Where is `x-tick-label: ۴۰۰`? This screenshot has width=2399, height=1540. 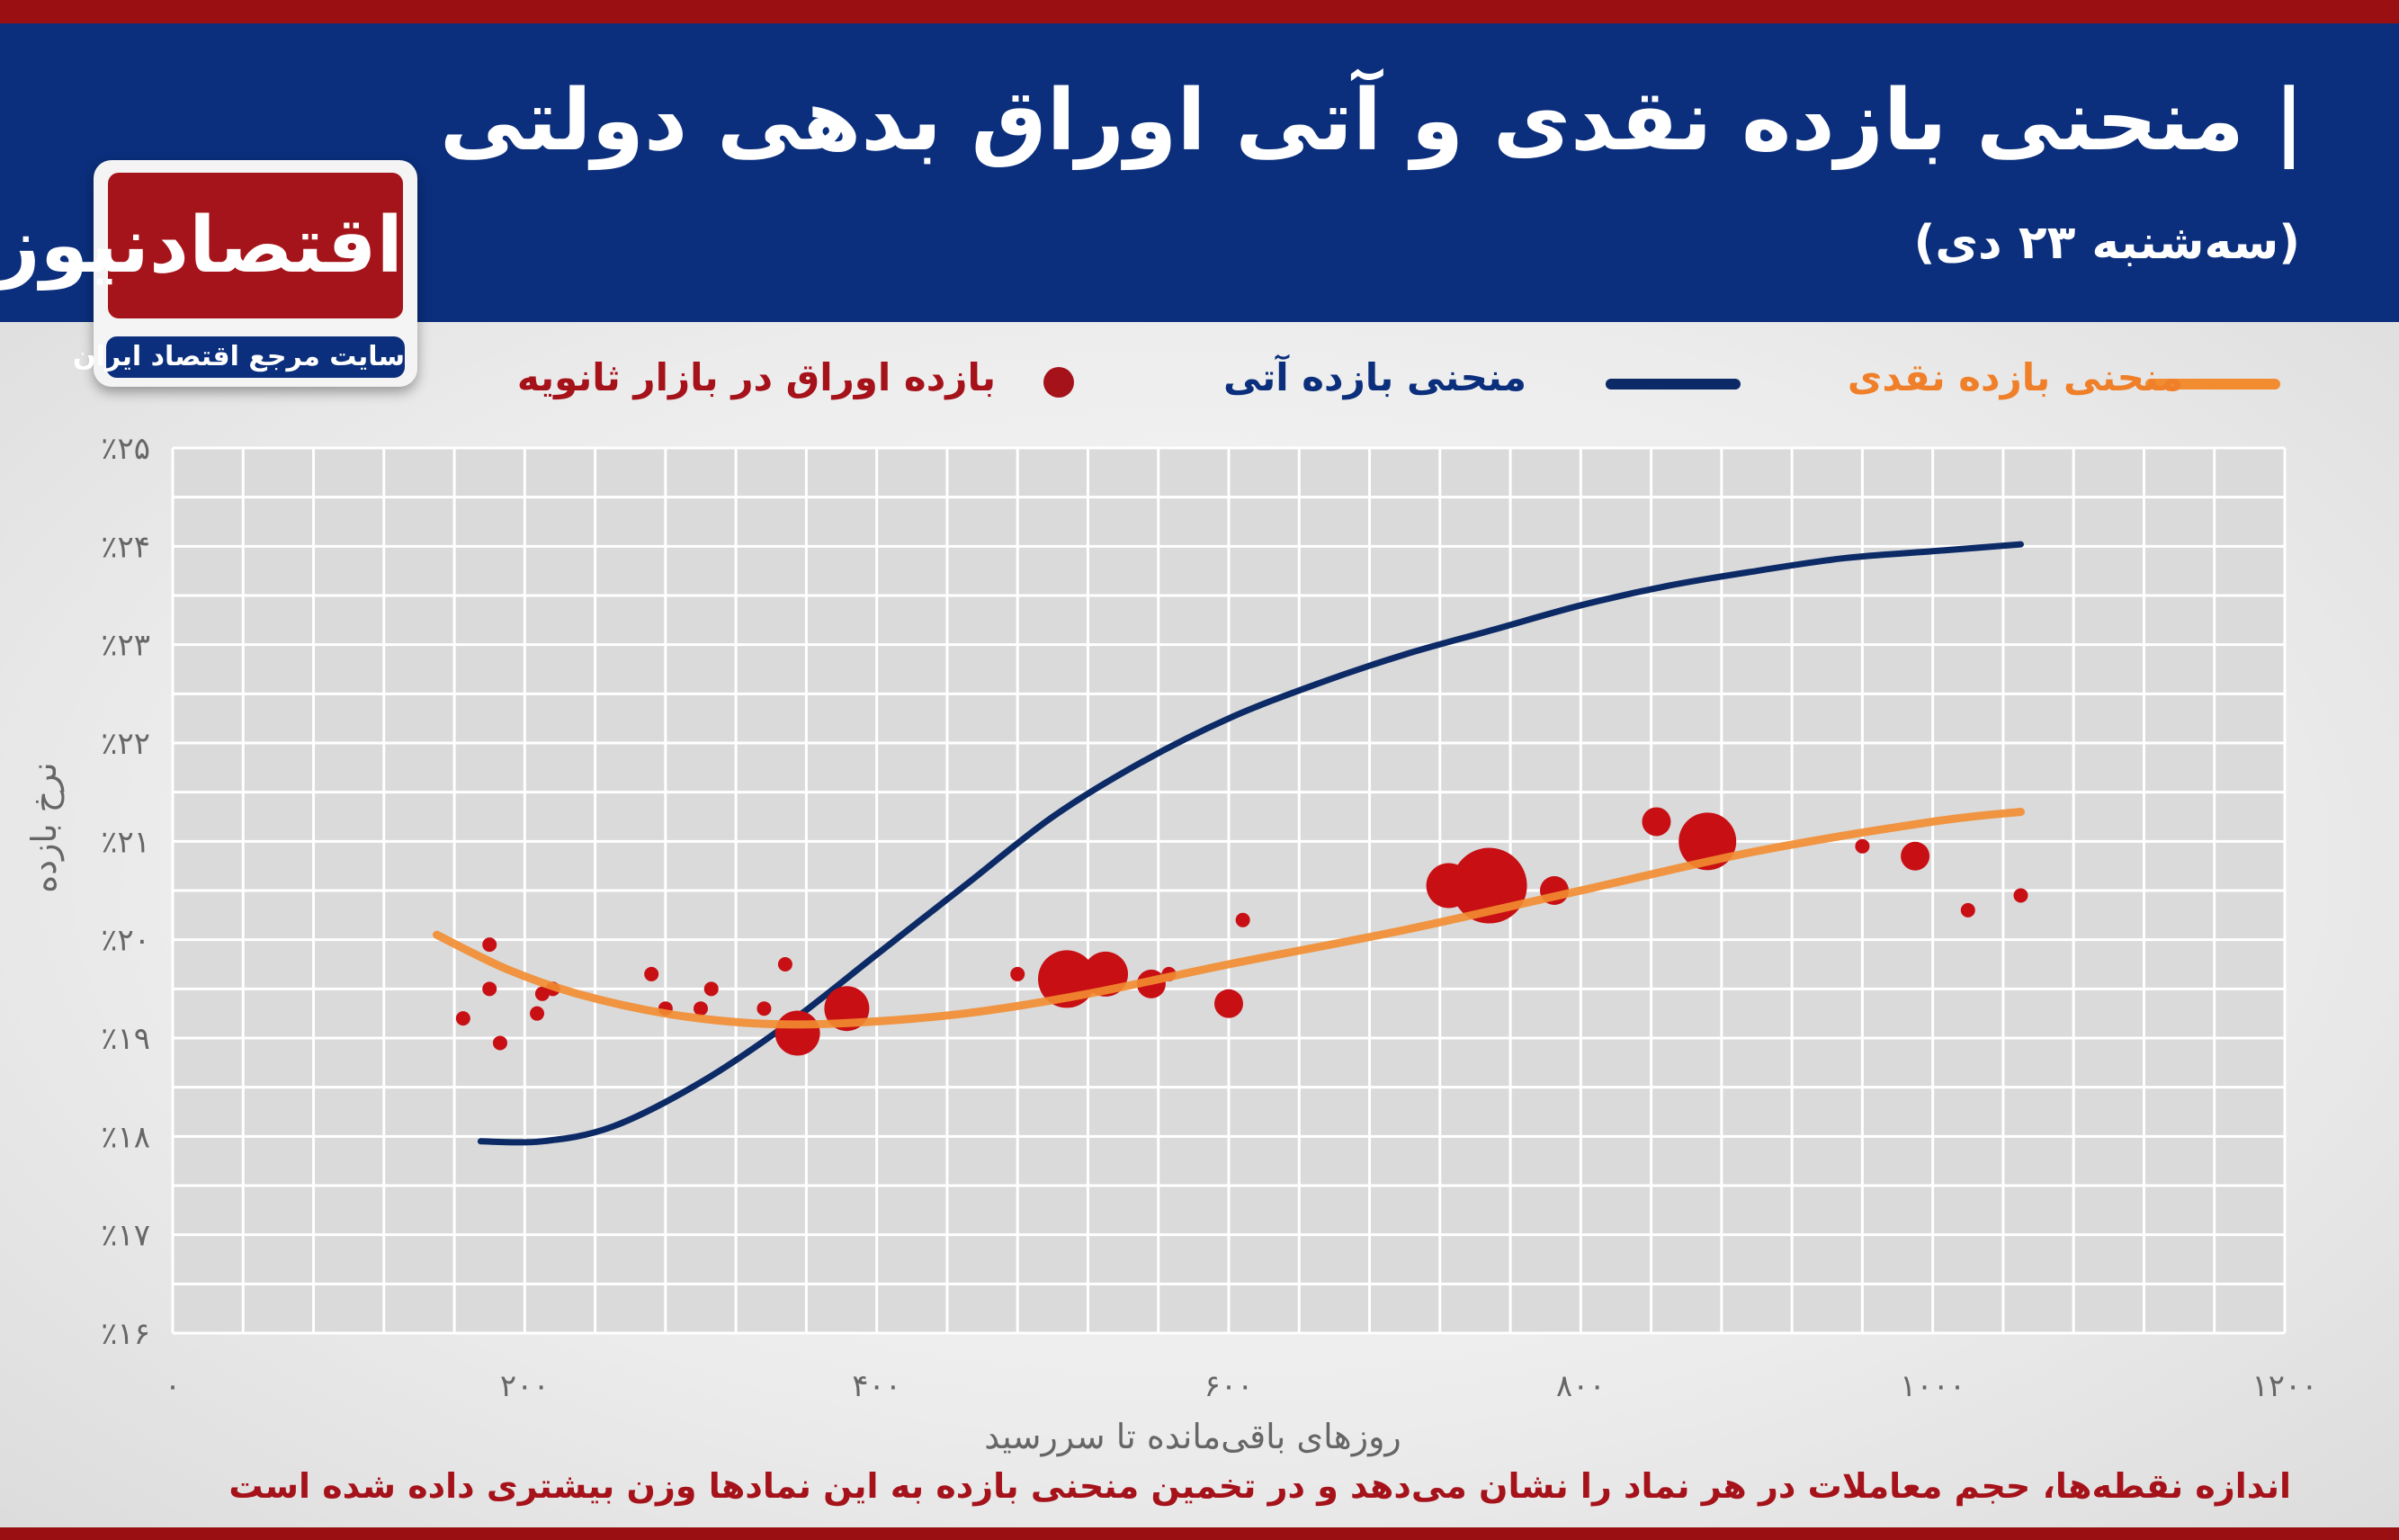
x-tick-label: ۴۰۰ is located at coordinates (876, 1386).